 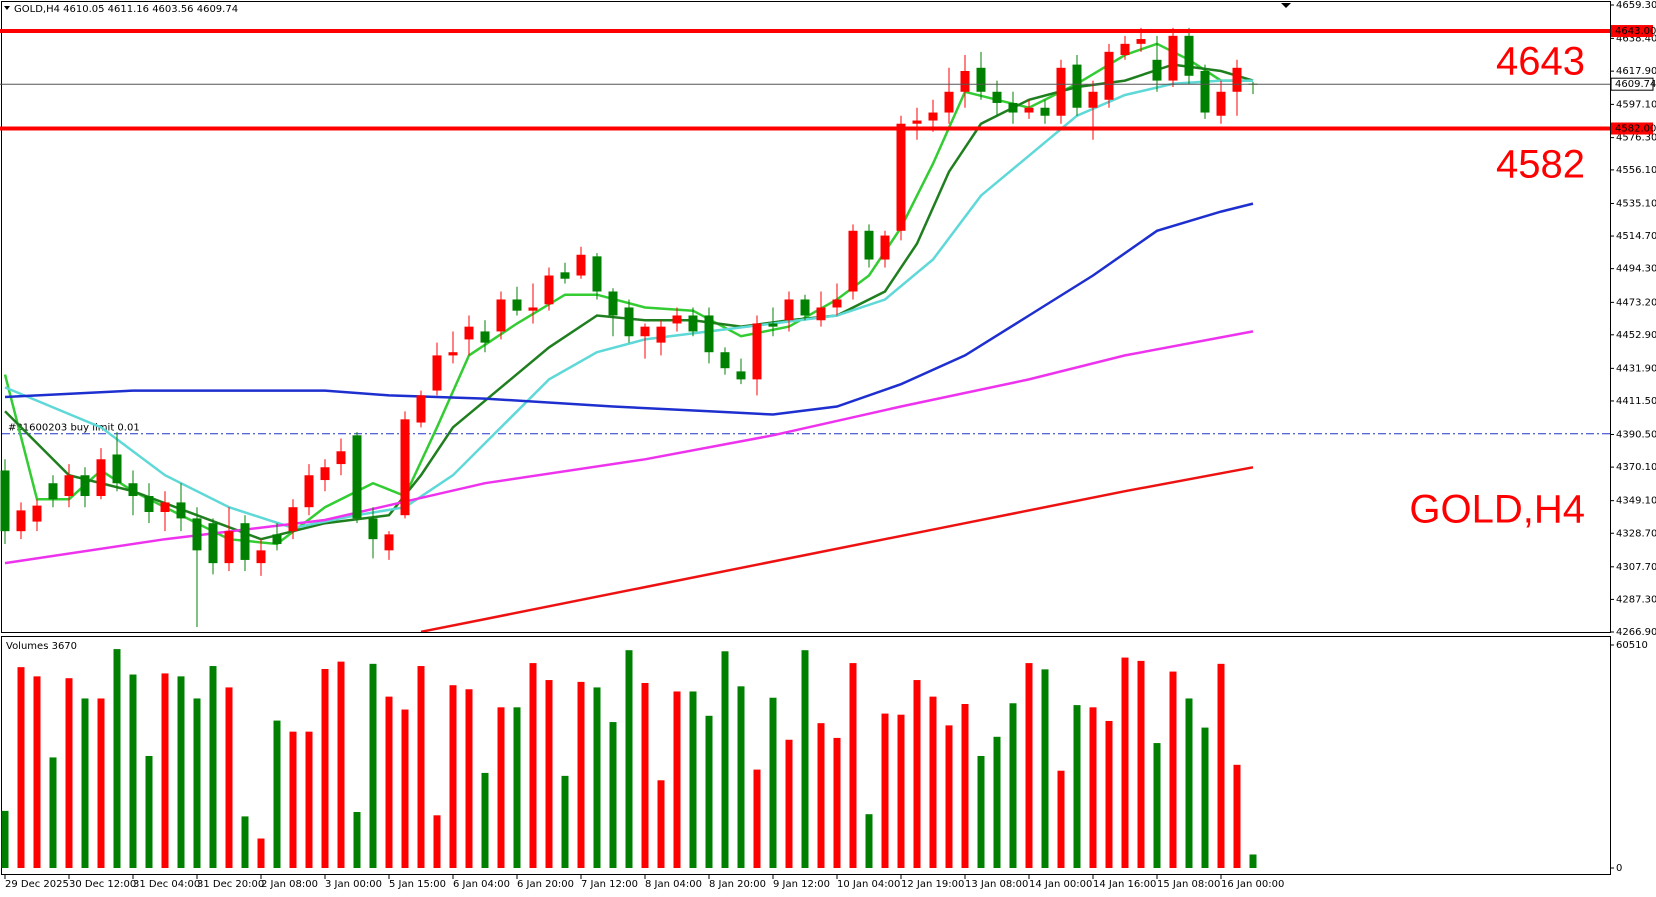 I want to click on x-tick-label: 13 Jan 08:00, so click(x=996, y=884).